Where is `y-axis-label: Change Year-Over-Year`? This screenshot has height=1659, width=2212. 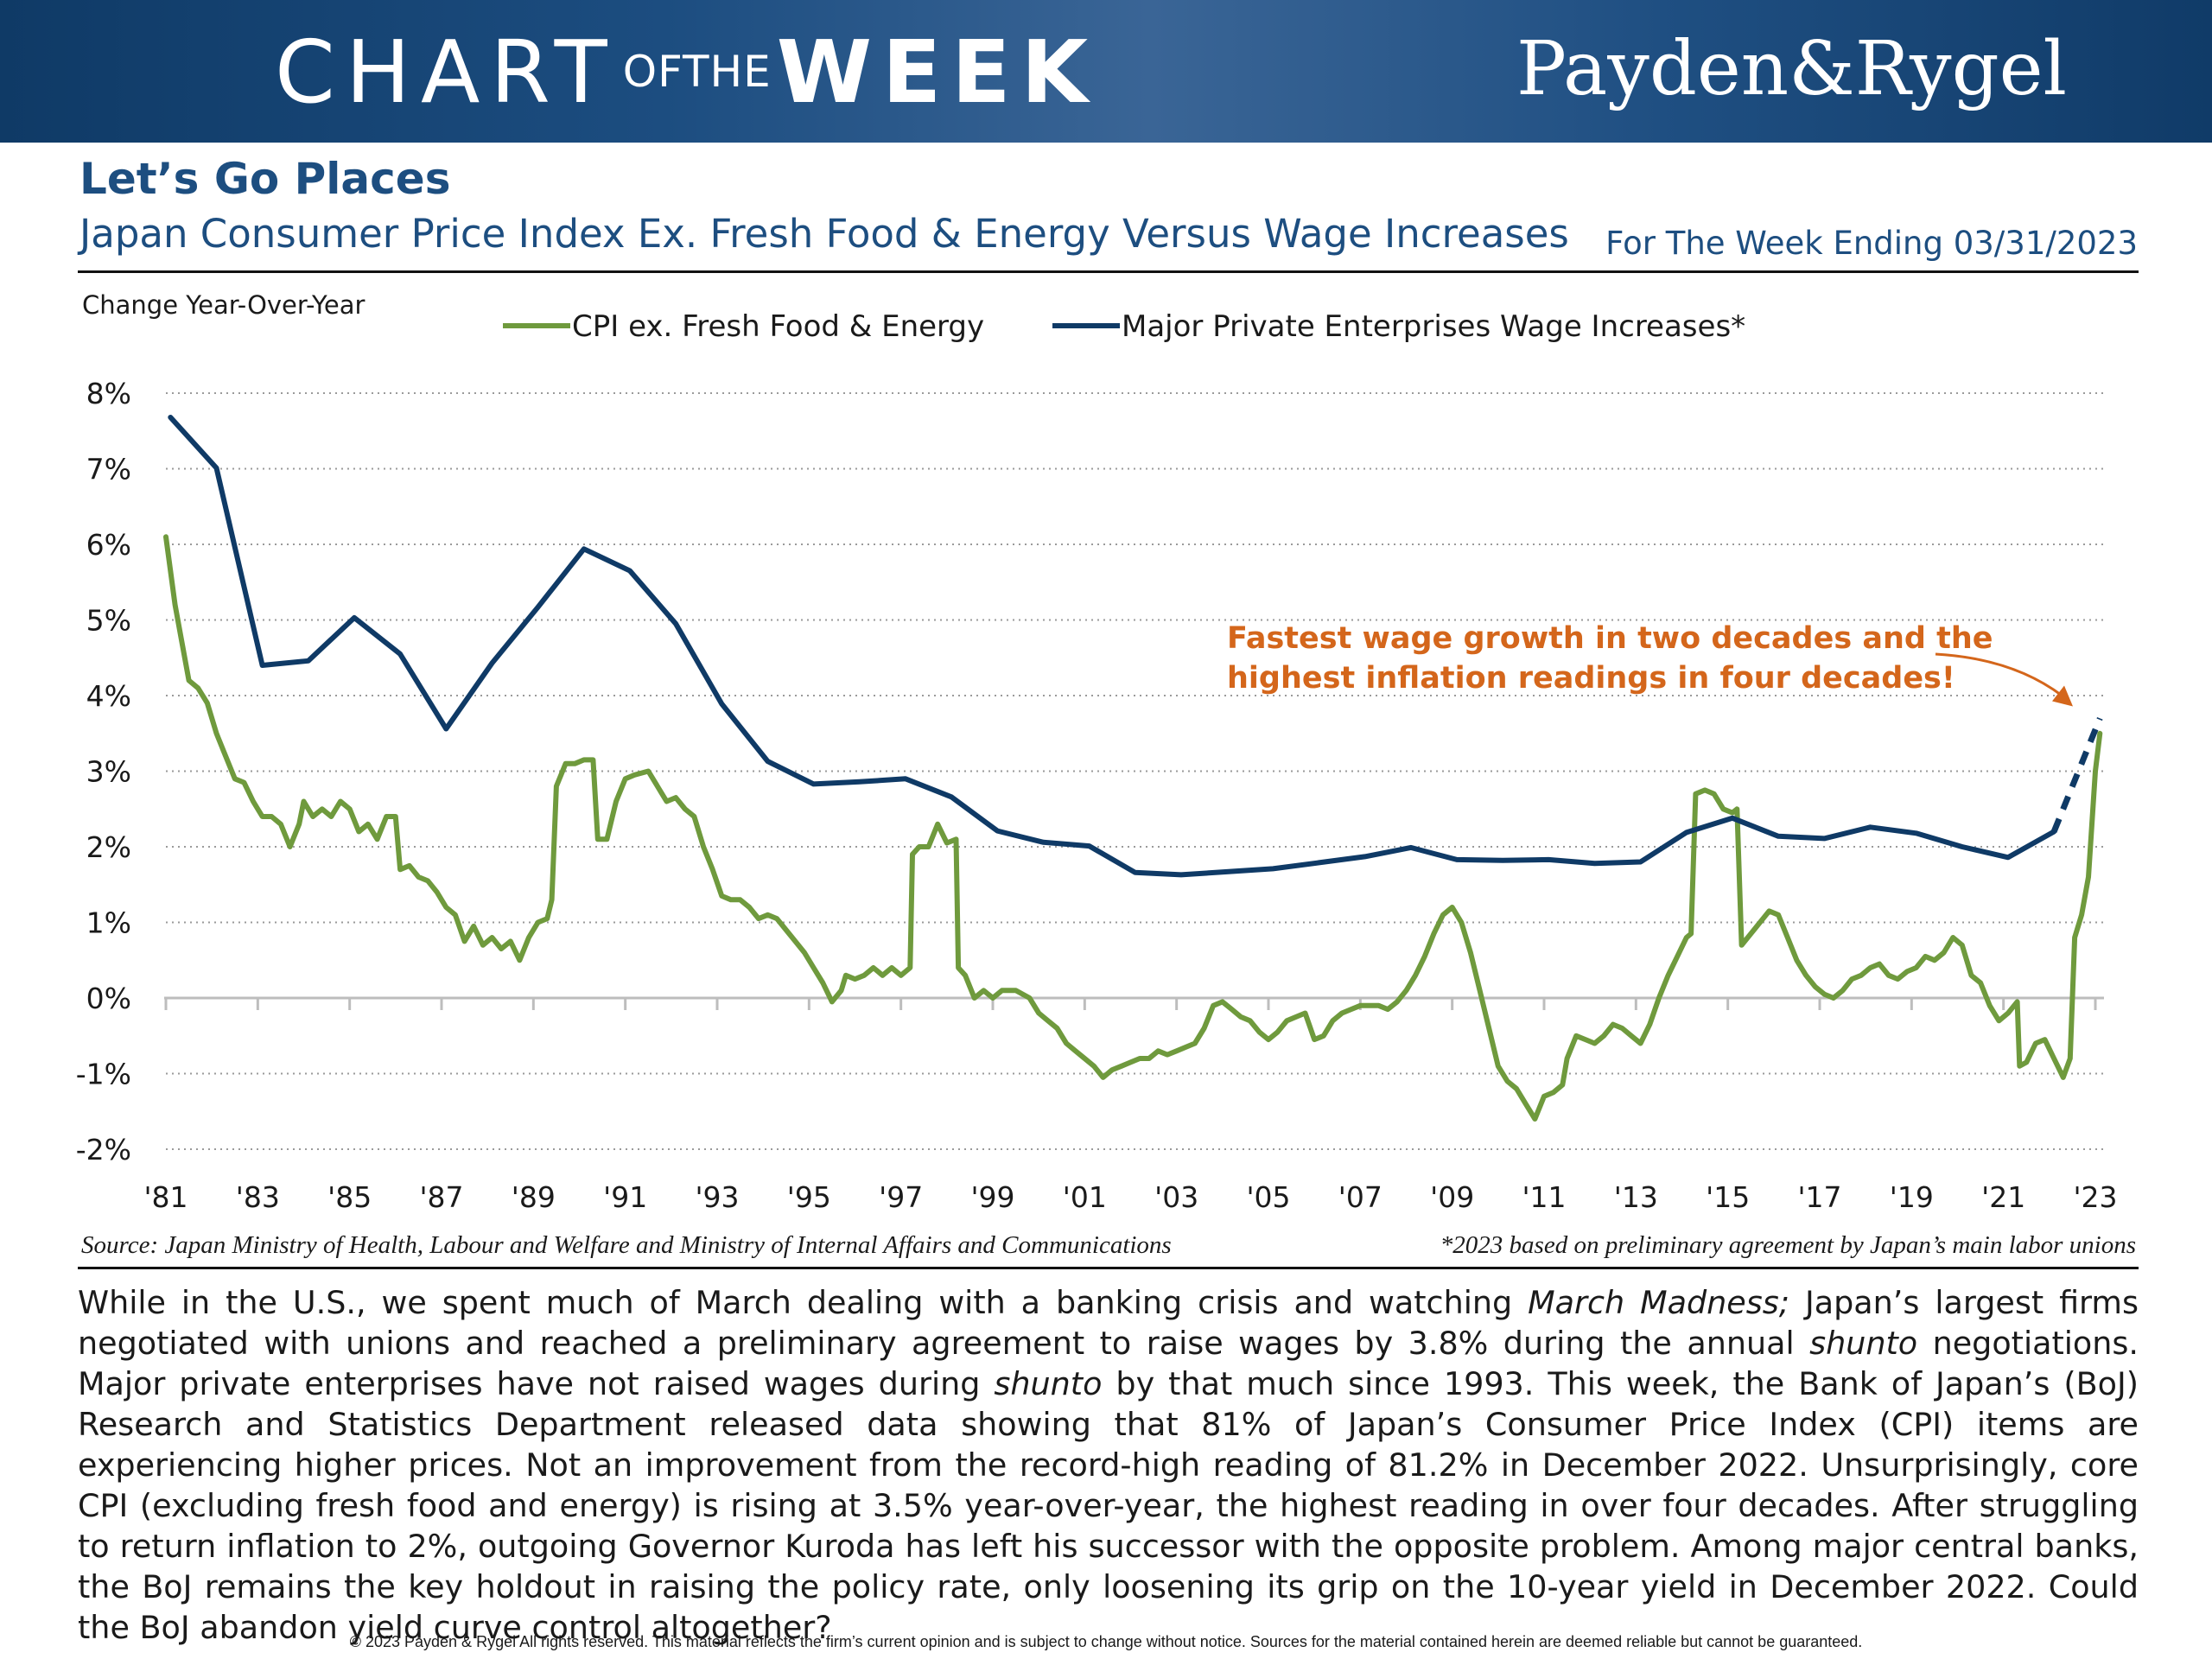
y-axis-label: Change Year-Over-Year is located at coordinates (223, 305).